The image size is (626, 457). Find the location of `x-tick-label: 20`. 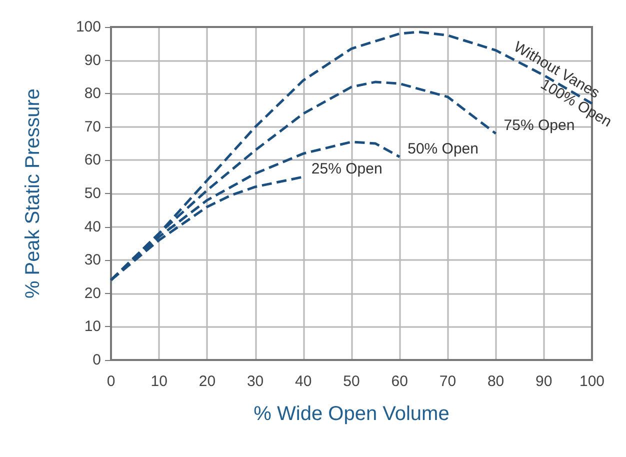

x-tick-label: 20 is located at coordinates (207, 381).